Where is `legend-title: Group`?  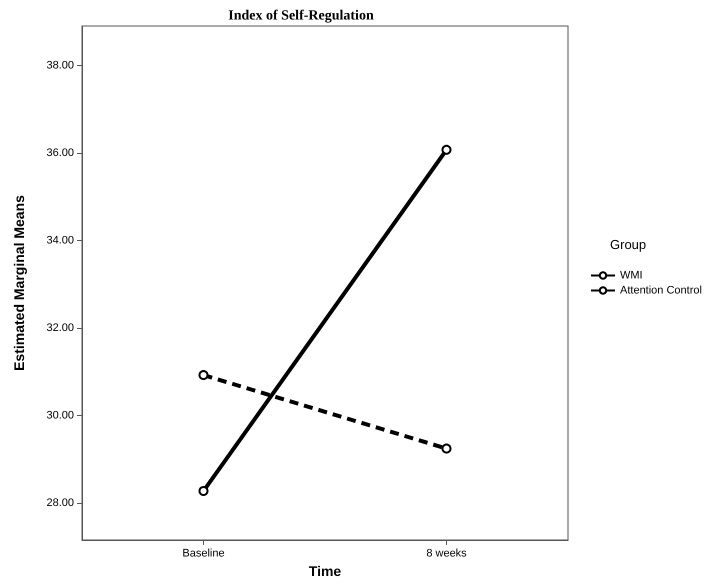 legend-title: Group is located at coordinates (628, 244).